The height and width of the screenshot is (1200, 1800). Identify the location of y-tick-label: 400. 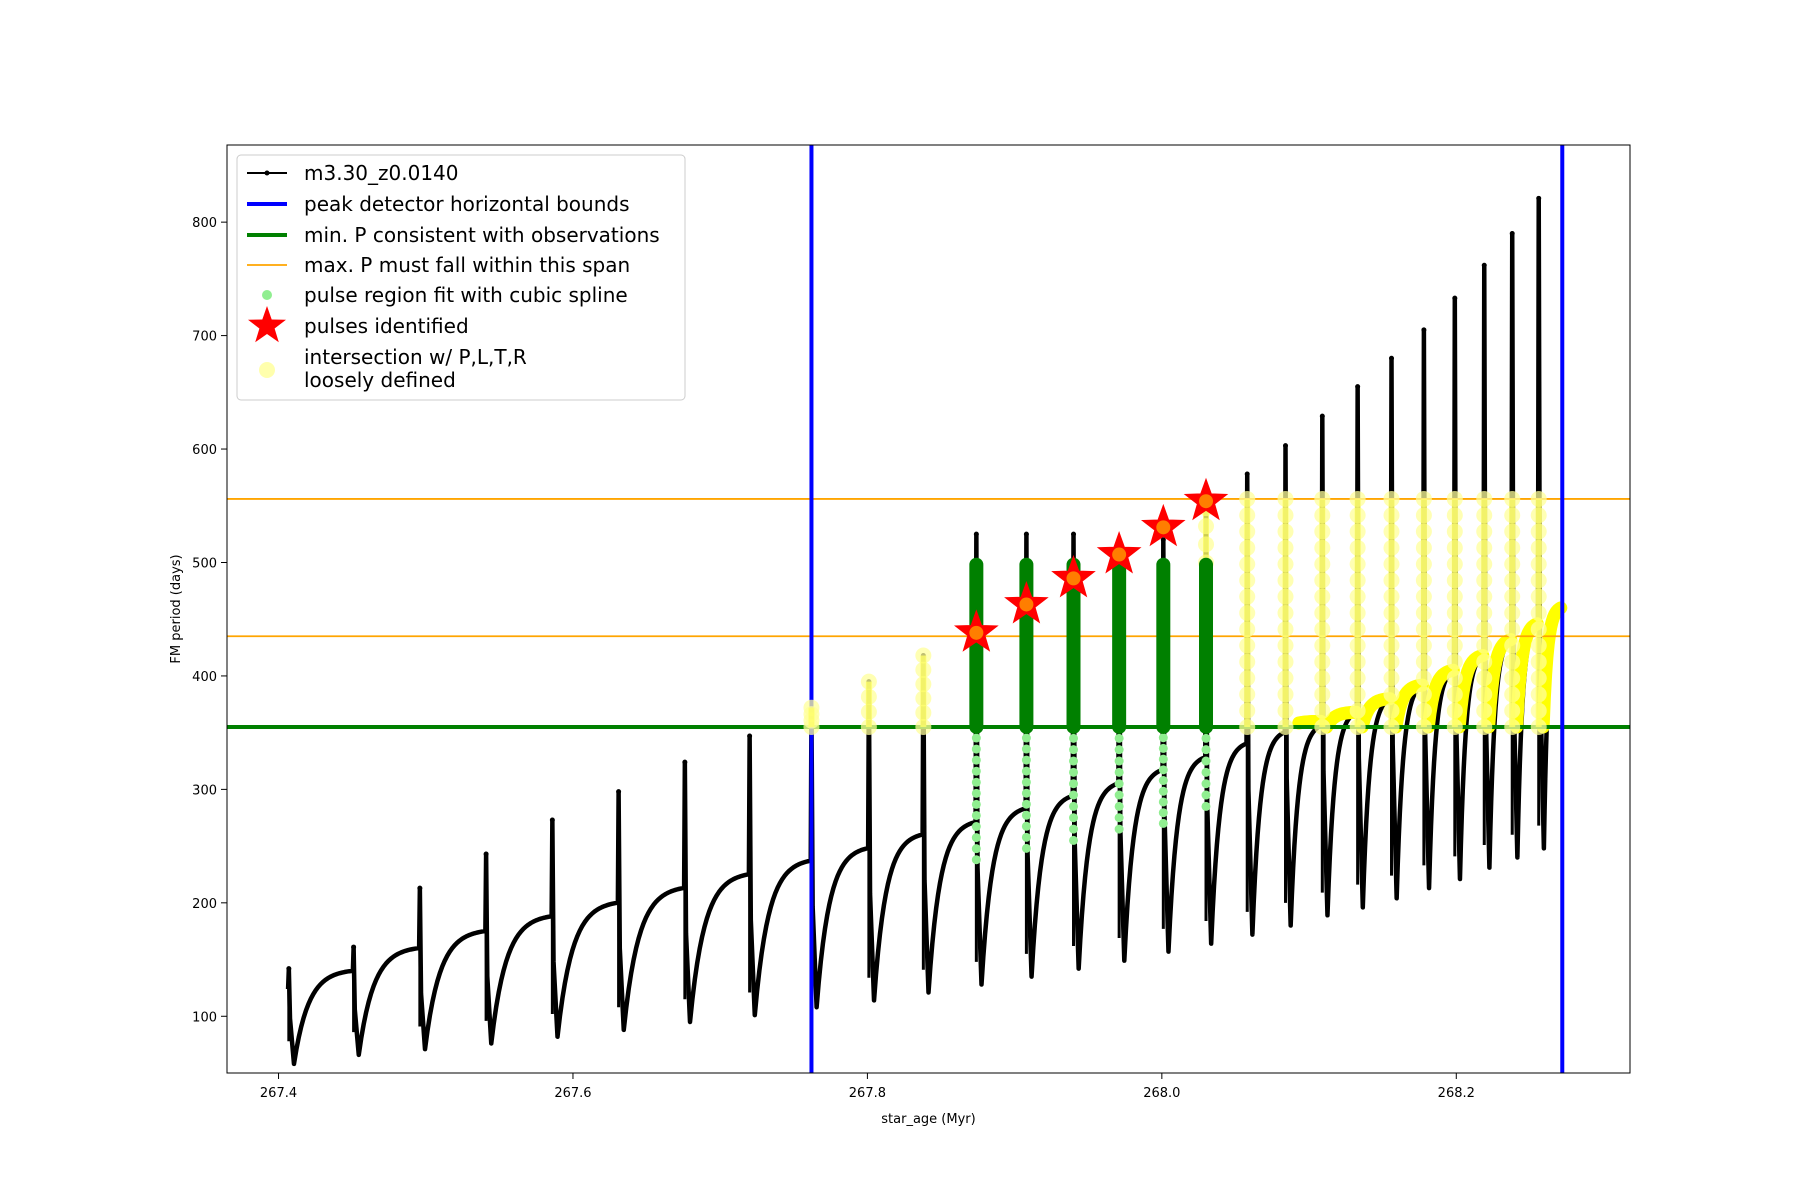
(204, 677).